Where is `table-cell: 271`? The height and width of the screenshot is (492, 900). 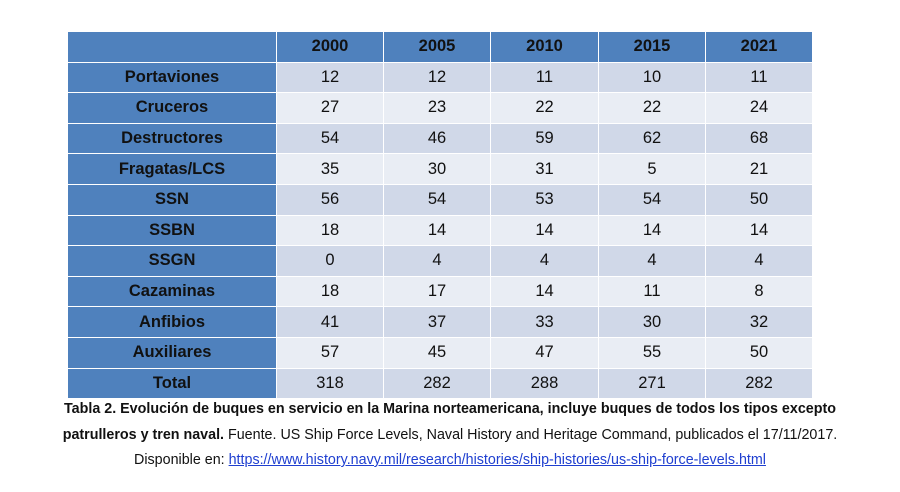
table-cell: 271 is located at coordinates (652, 383).